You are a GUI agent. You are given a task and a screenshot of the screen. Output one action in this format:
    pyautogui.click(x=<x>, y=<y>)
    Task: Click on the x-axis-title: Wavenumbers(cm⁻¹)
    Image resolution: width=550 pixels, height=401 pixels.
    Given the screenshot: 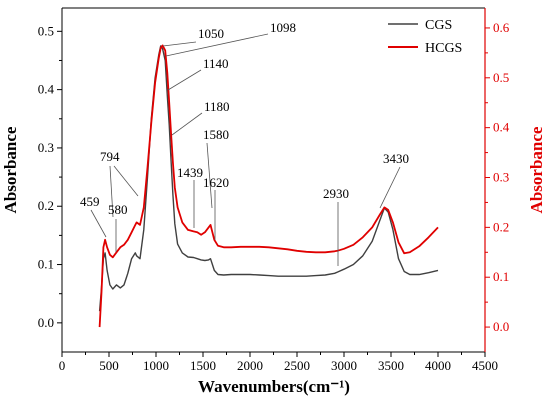 What is the action you would take?
    pyautogui.click(x=274, y=386)
    